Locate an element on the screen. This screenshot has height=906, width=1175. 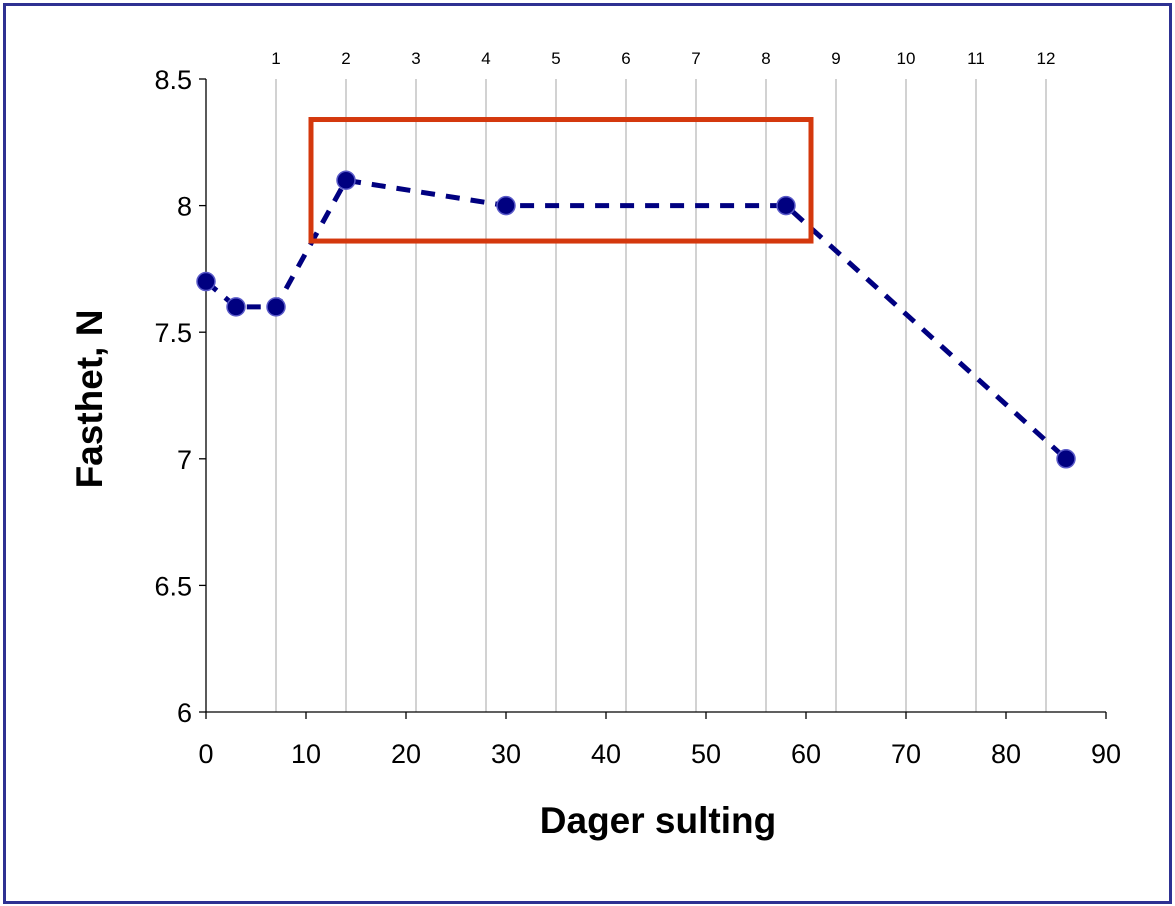
week-label: 12 is located at coordinates (1046, 58).